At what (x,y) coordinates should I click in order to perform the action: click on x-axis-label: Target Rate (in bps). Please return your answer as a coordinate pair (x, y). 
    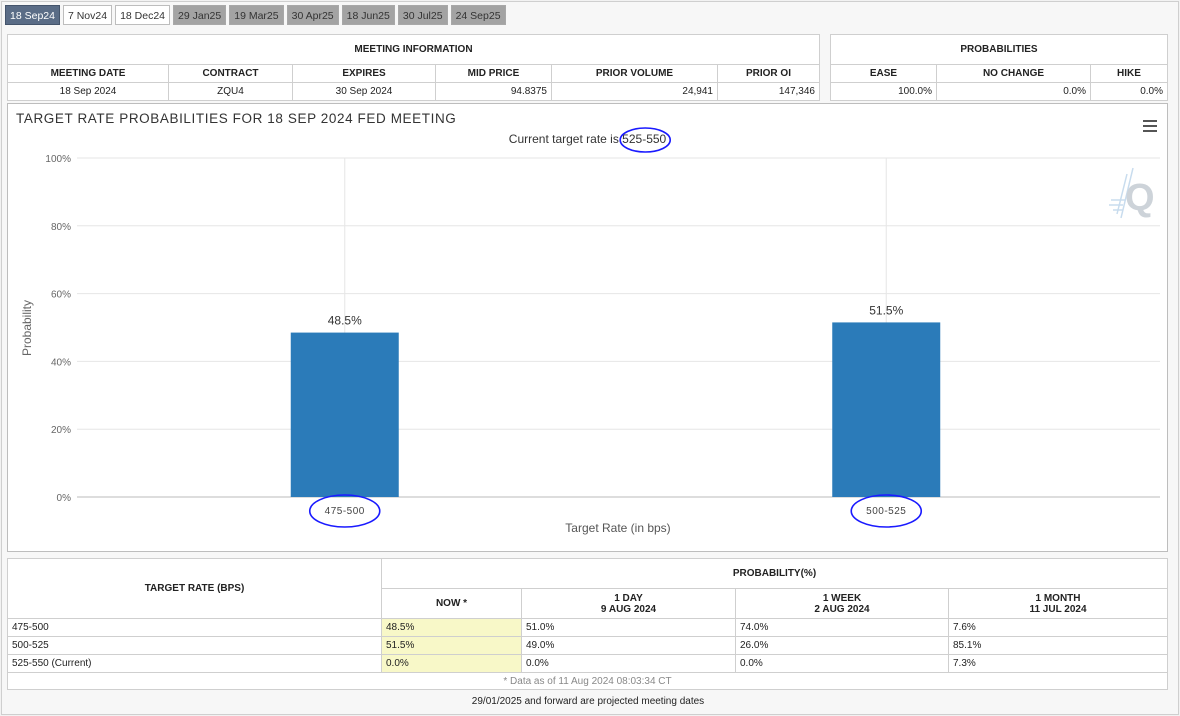
    Looking at the image, I should click on (617, 528).